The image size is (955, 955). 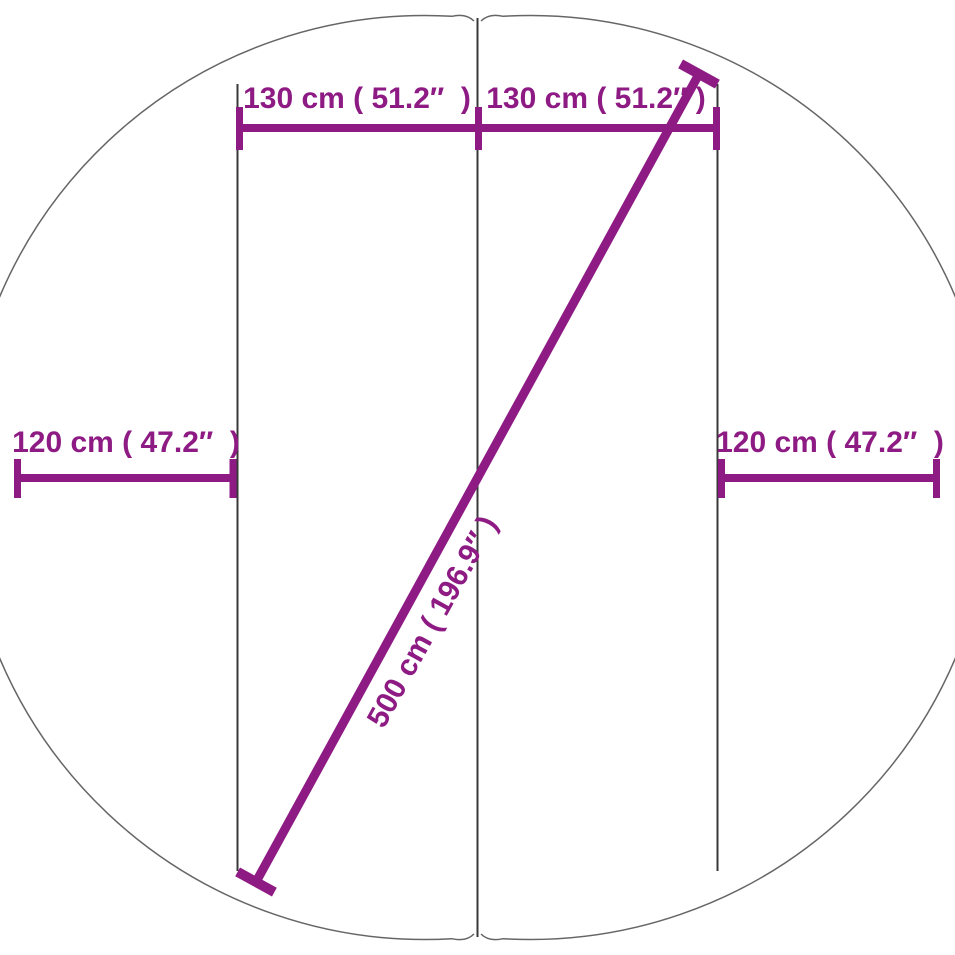 What do you see at coordinates (830, 442) in the screenshot?
I see `right-panel-width-label: 120 cm ( 47.2″ )` at bounding box center [830, 442].